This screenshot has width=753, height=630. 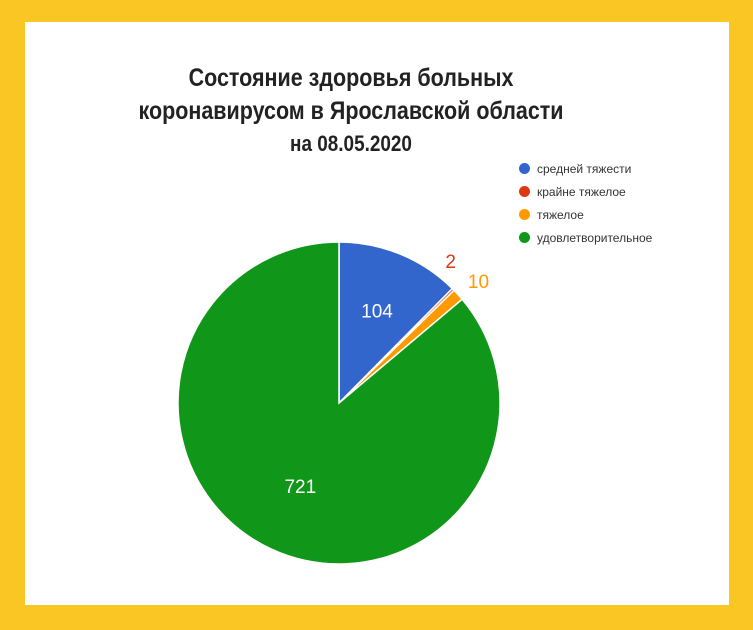 I want to click on legend-item-medium: средней тяжести, so click(x=585, y=168).